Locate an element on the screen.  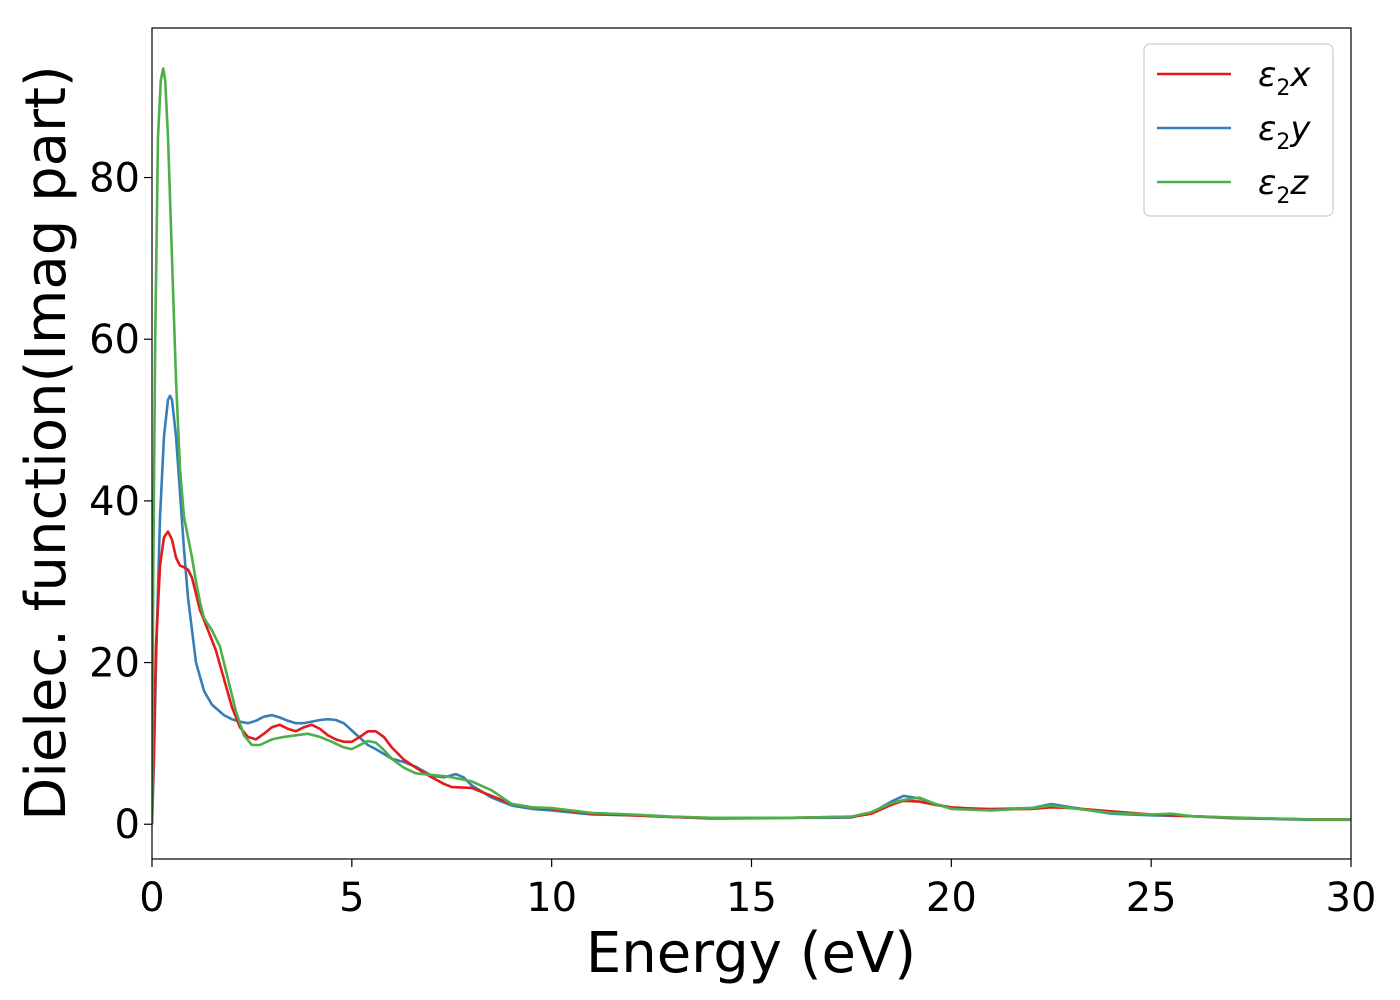
y-tick-label: 0 is located at coordinates (127, 825).